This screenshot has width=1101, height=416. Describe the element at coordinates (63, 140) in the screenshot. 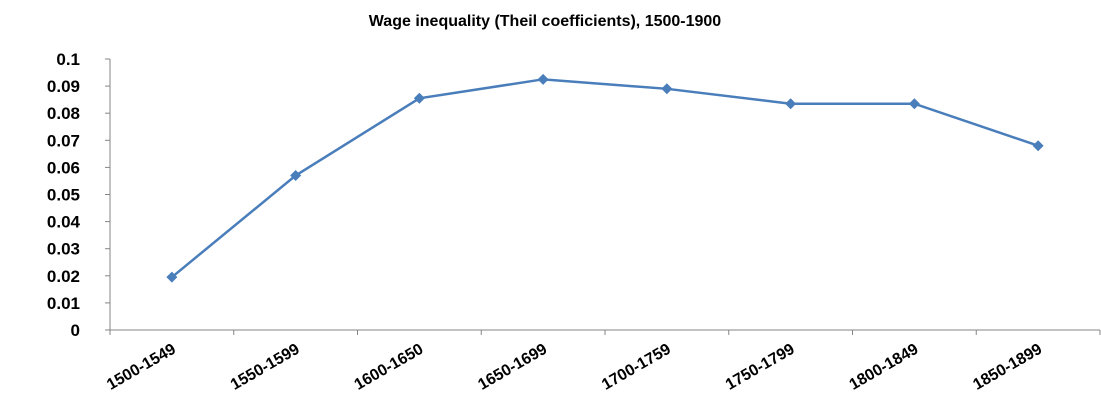

I see `y-tick-label: 0.07` at that location.